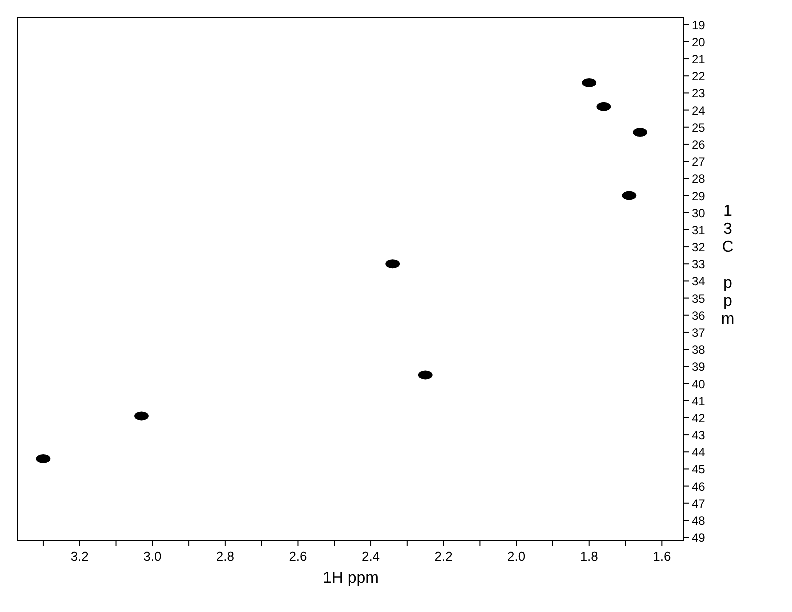 The width and height of the screenshot is (792, 612). Describe the element at coordinates (589, 556) in the screenshot. I see `x-tick-label: 1.8` at that location.